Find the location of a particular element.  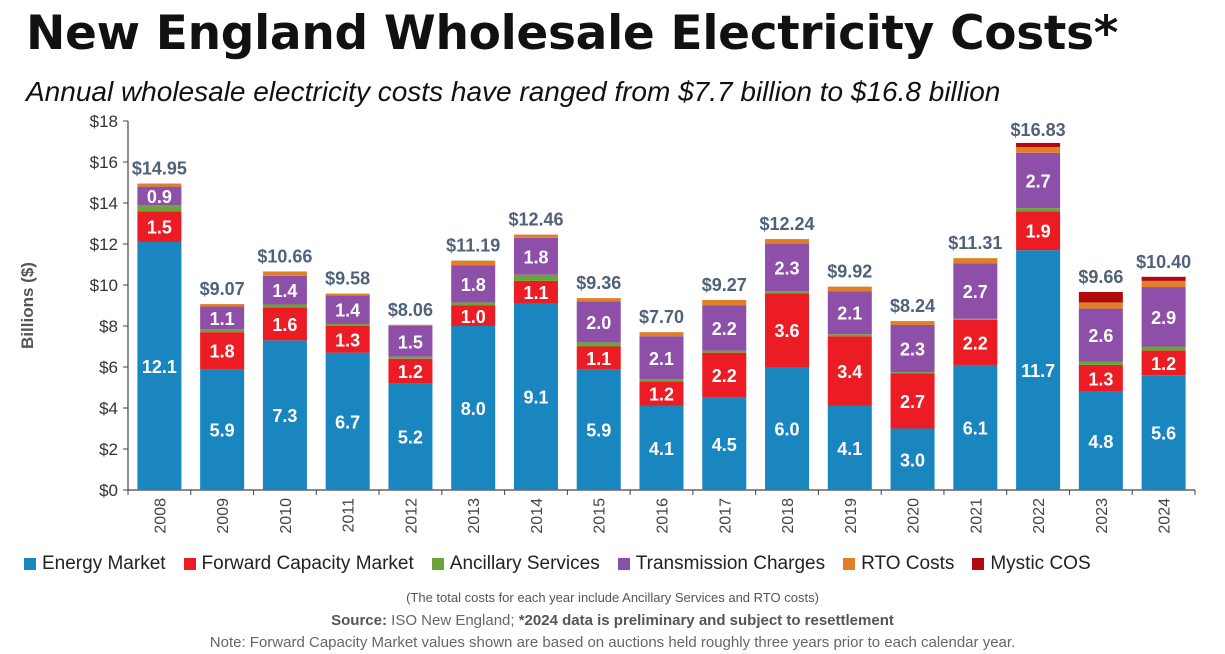

data-label: 1.4 is located at coordinates (347, 311).